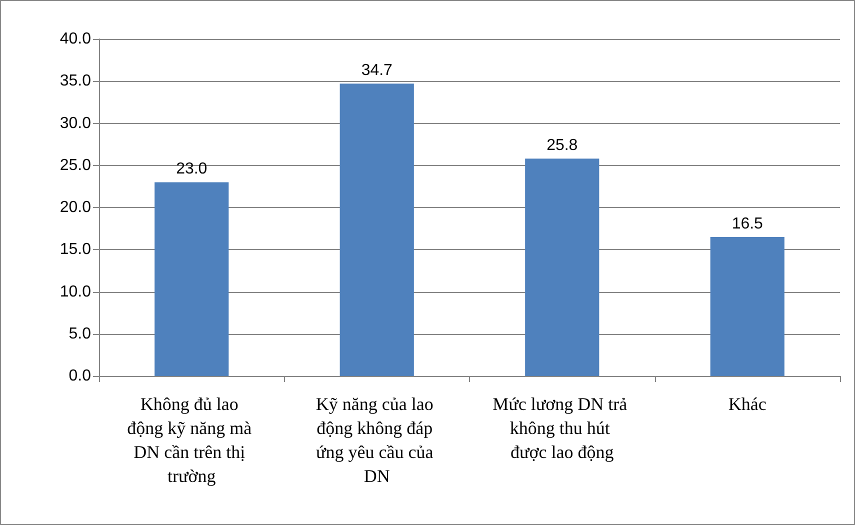 Image resolution: width=855 pixels, height=525 pixels. Describe the element at coordinates (76, 39) in the screenshot. I see `y-tick-label: 40.0` at that location.